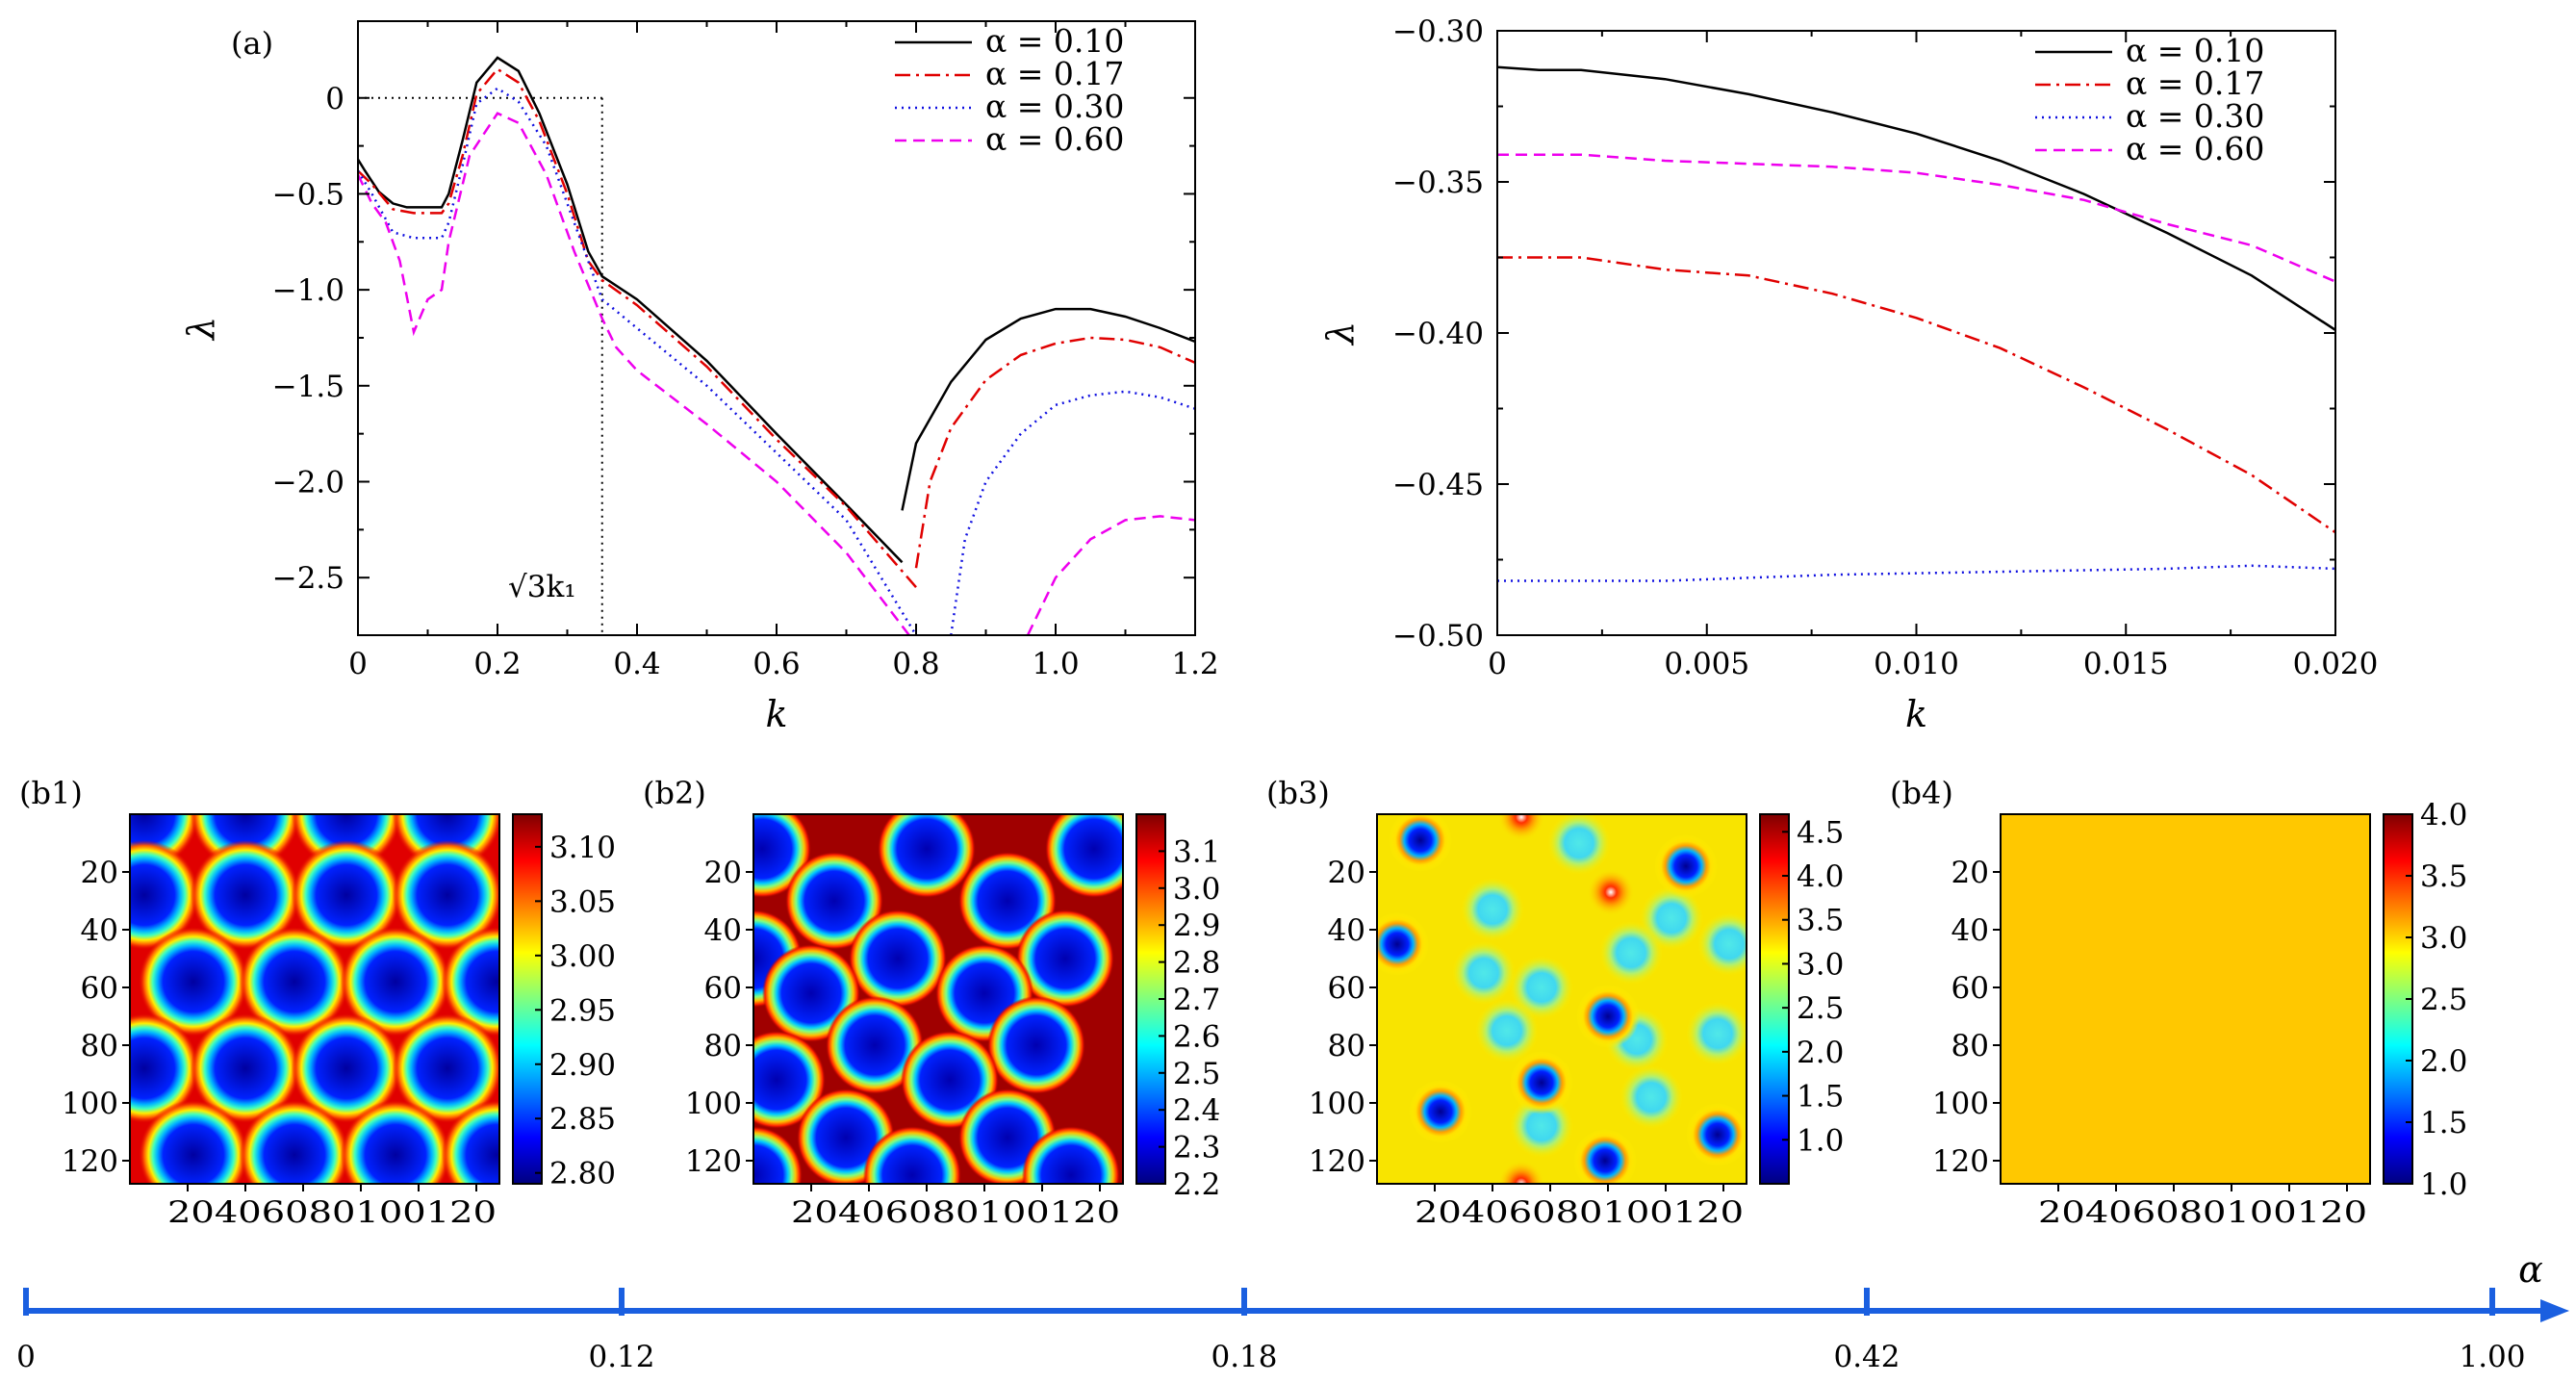  I want to click on alpha-axis: 0 0.12 0.18 0.42 1.00 α, so click(1292, 1311).